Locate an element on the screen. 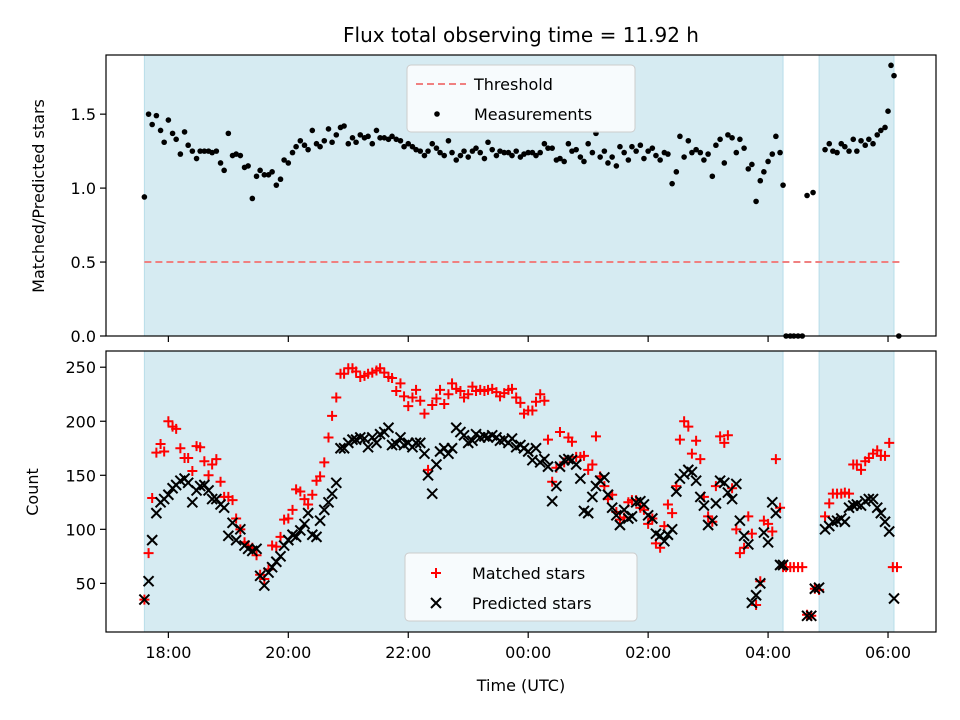 This screenshot has height=720, width=960. legend-predicted-swatch is located at coordinates (436, 603).